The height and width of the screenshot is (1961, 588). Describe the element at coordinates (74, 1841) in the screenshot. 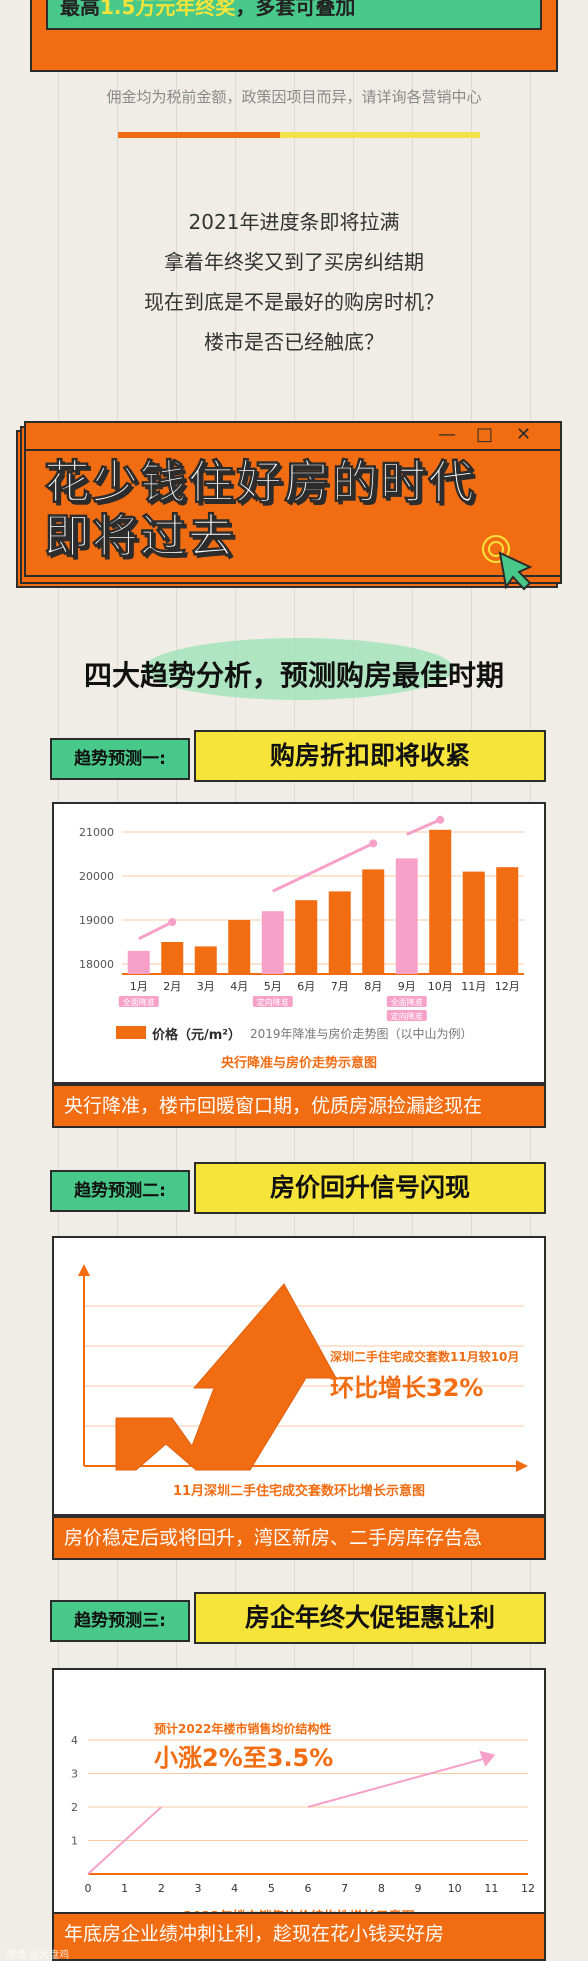

I see `y-tick-label: 1` at that location.